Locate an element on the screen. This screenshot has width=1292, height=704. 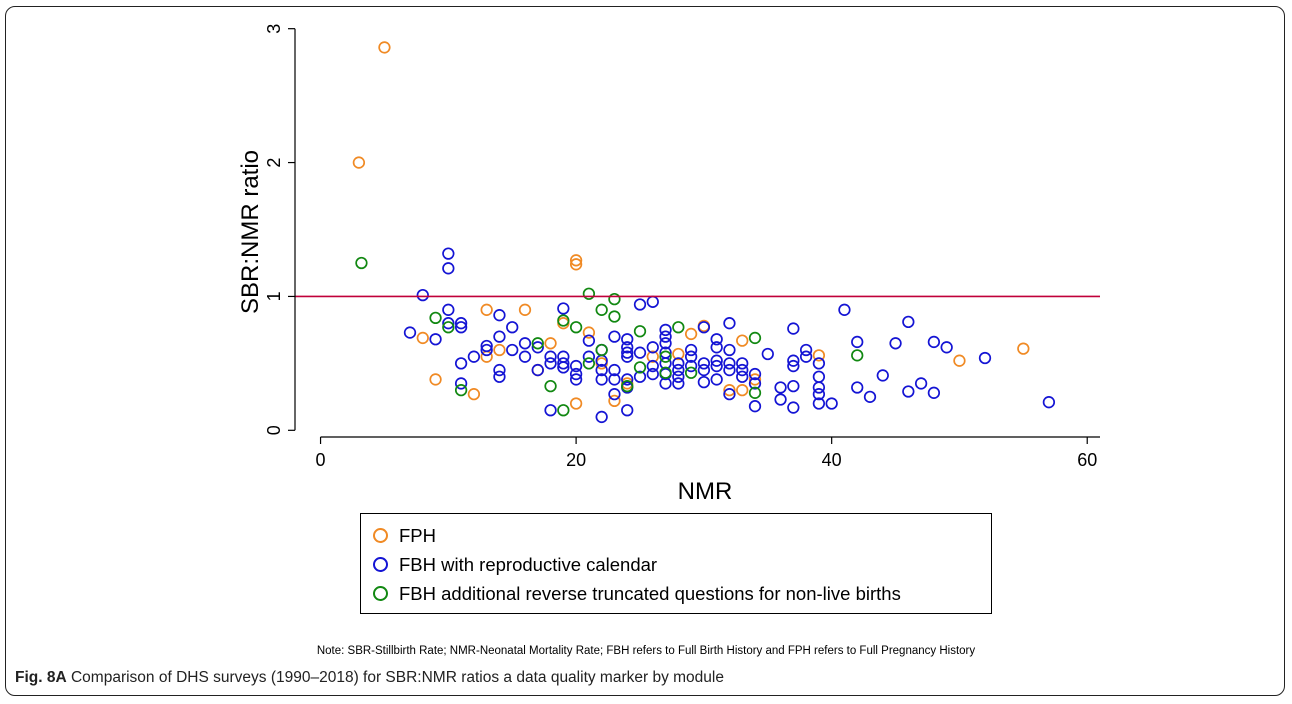
y-axis-title: SBR:NMR ratio is located at coordinates (250, 232).